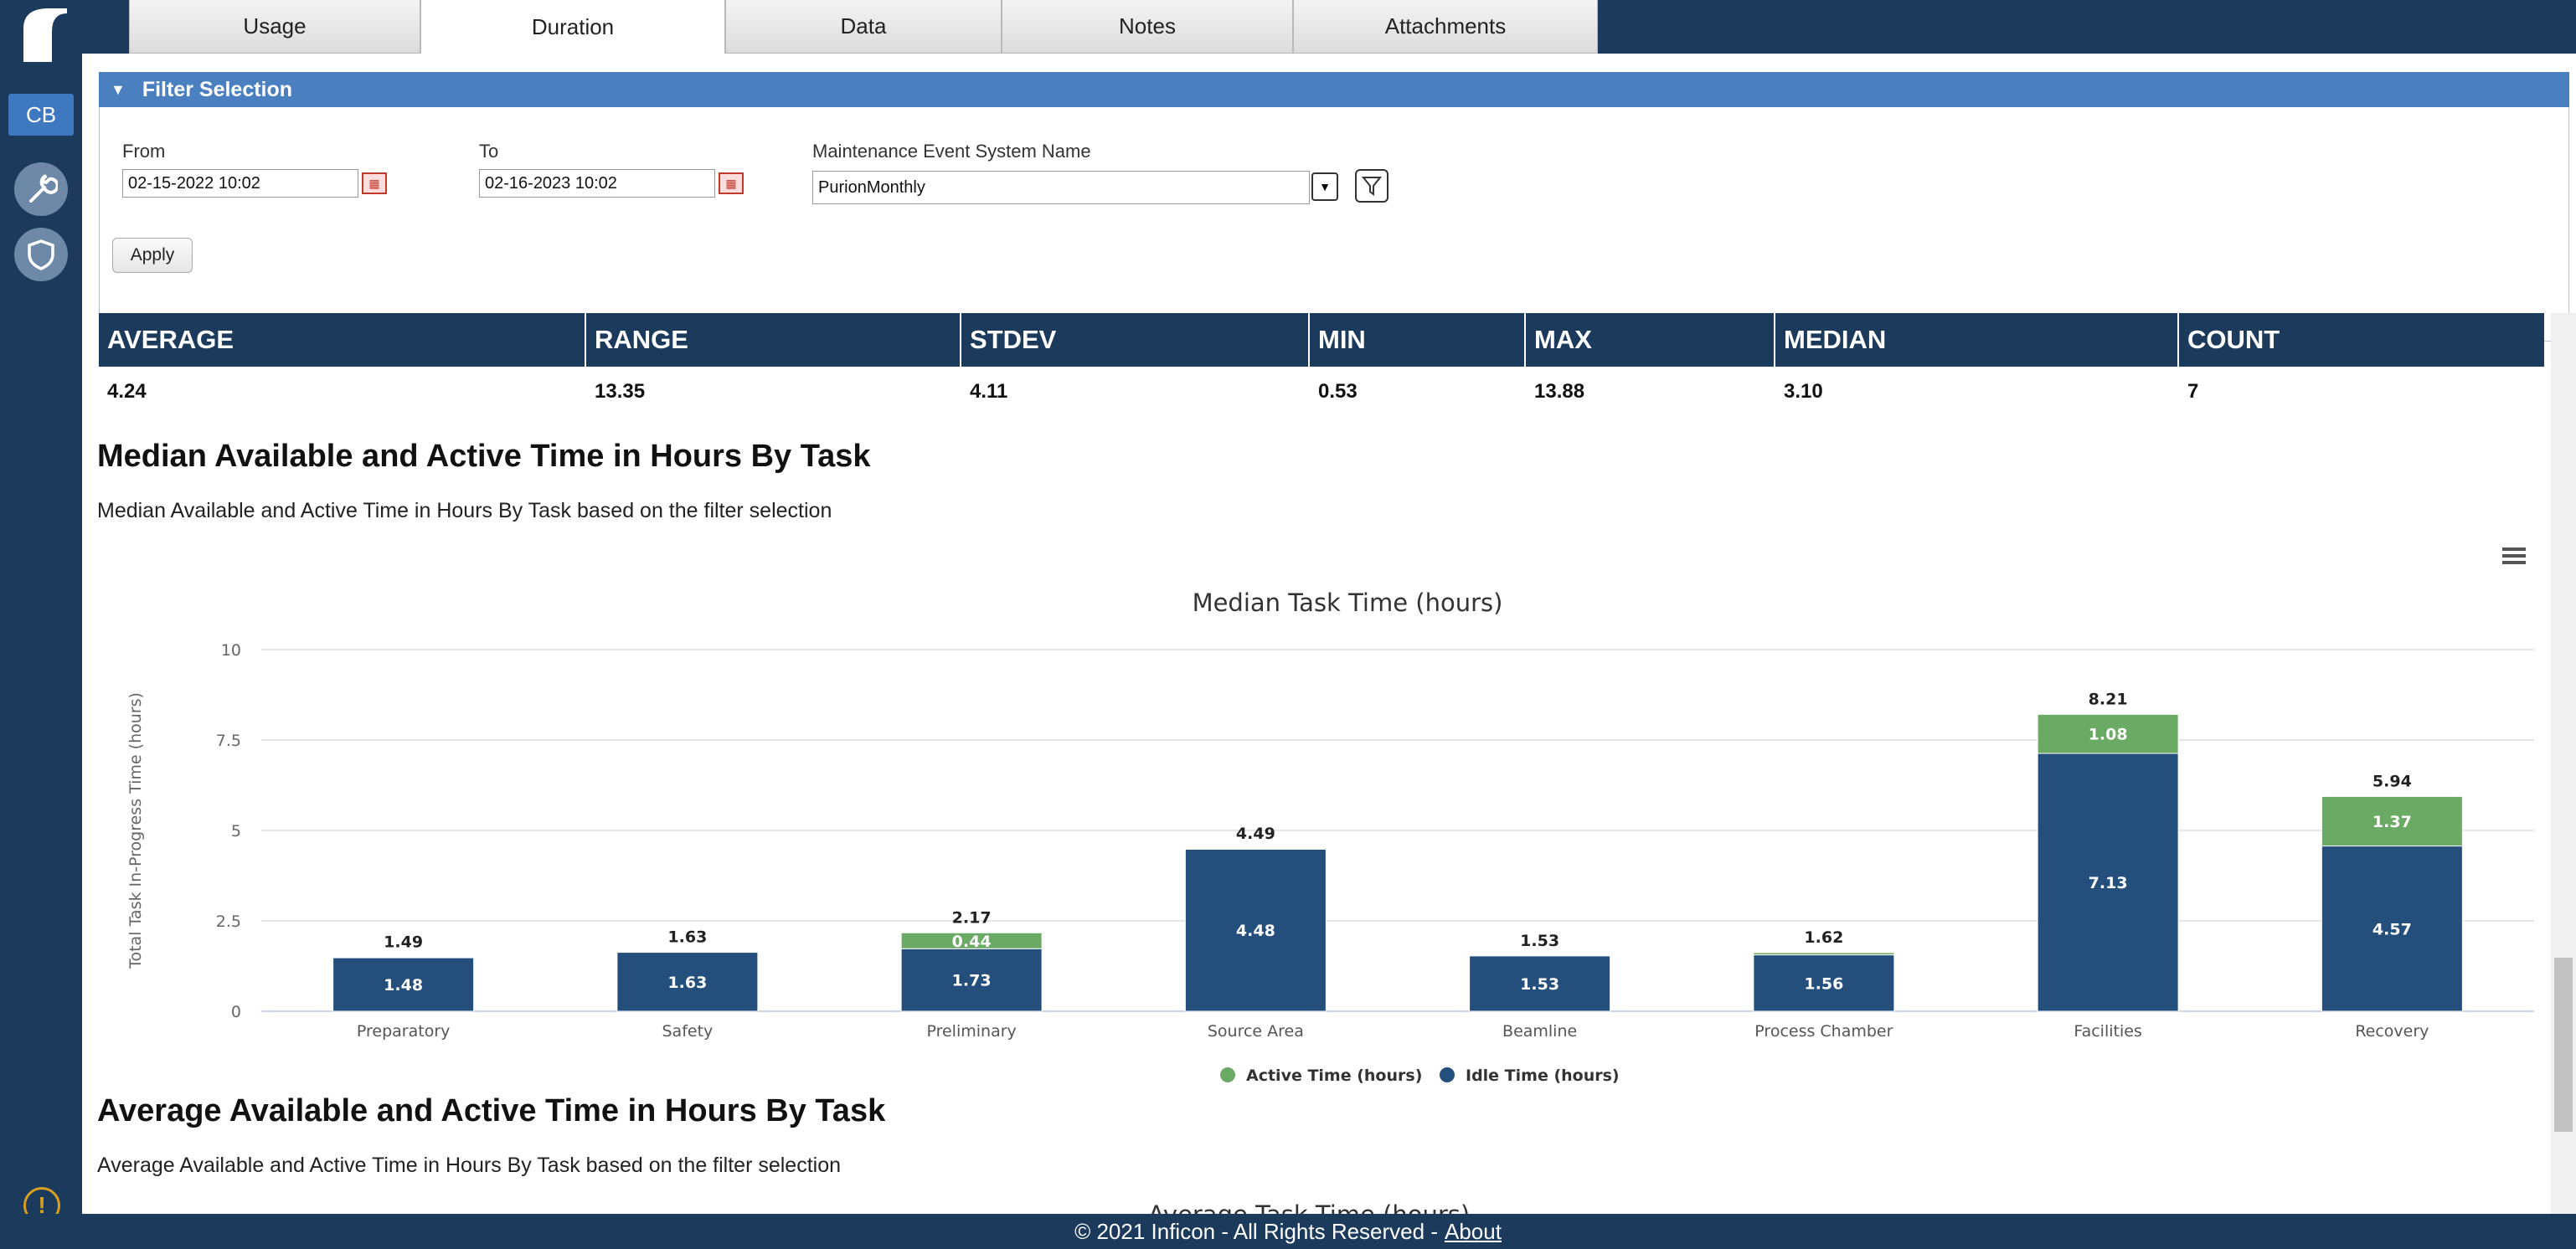 Image resolution: width=2576 pixels, height=1249 pixels. What do you see at coordinates (228, 921) in the screenshot?
I see `y-tick-label: 2.5` at bounding box center [228, 921].